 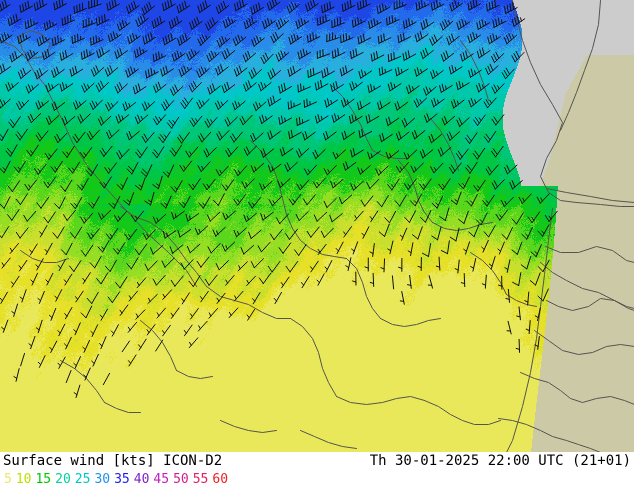 What do you see at coordinates (82, 479) in the screenshot?
I see `legend-tick-25: 25` at bounding box center [82, 479].